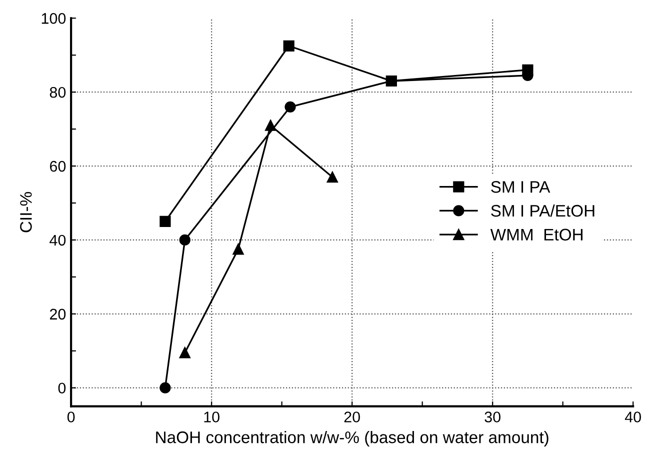 This screenshot has height=454, width=646. What do you see at coordinates (352, 438) in the screenshot?
I see `x-axis-title: NaOH concentration w/w-% (based on water amount)` at bounding box center [352, 438].